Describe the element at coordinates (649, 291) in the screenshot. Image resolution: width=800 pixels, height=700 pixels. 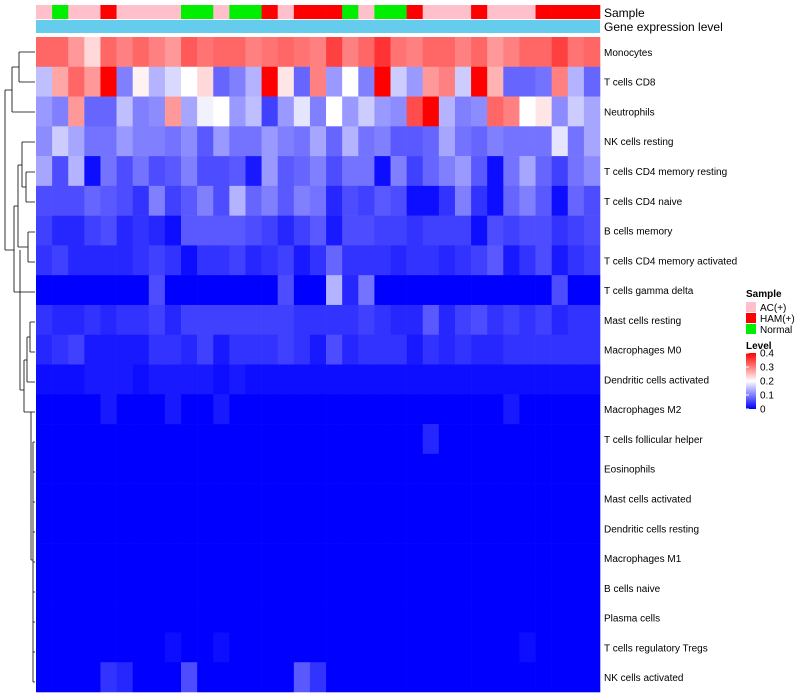
I see `row-label: T cells gamma delta` at that location.